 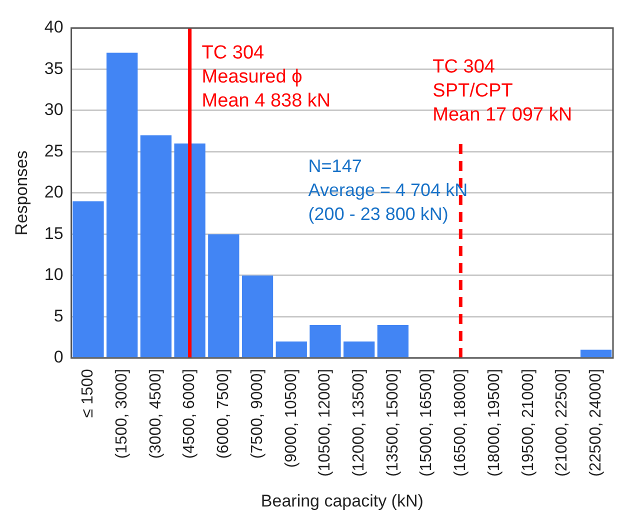 I want to click on x-axis-title: Bearing capacity (kN), so click(x=342, y=500).